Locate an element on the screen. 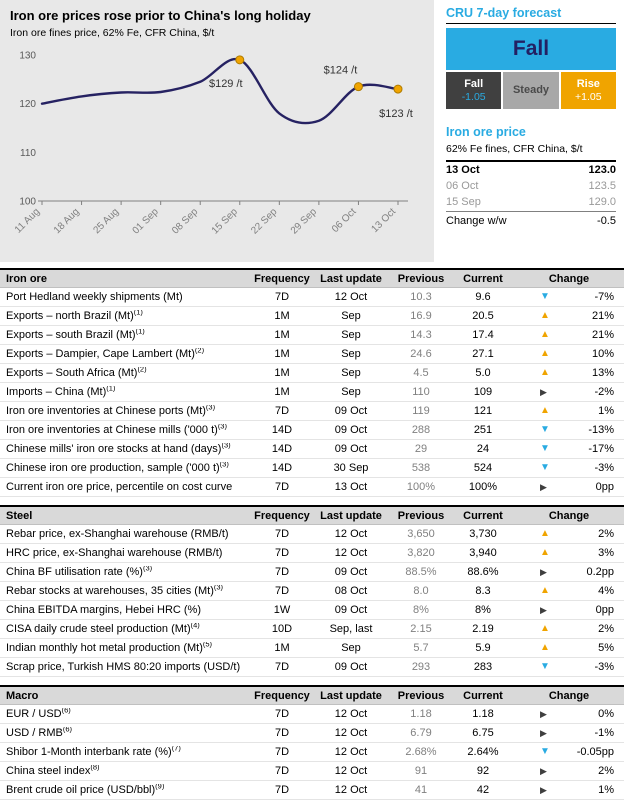 This screenshot has width=624, height=800. current-cell: 524 is located at coordinates (483, 468).